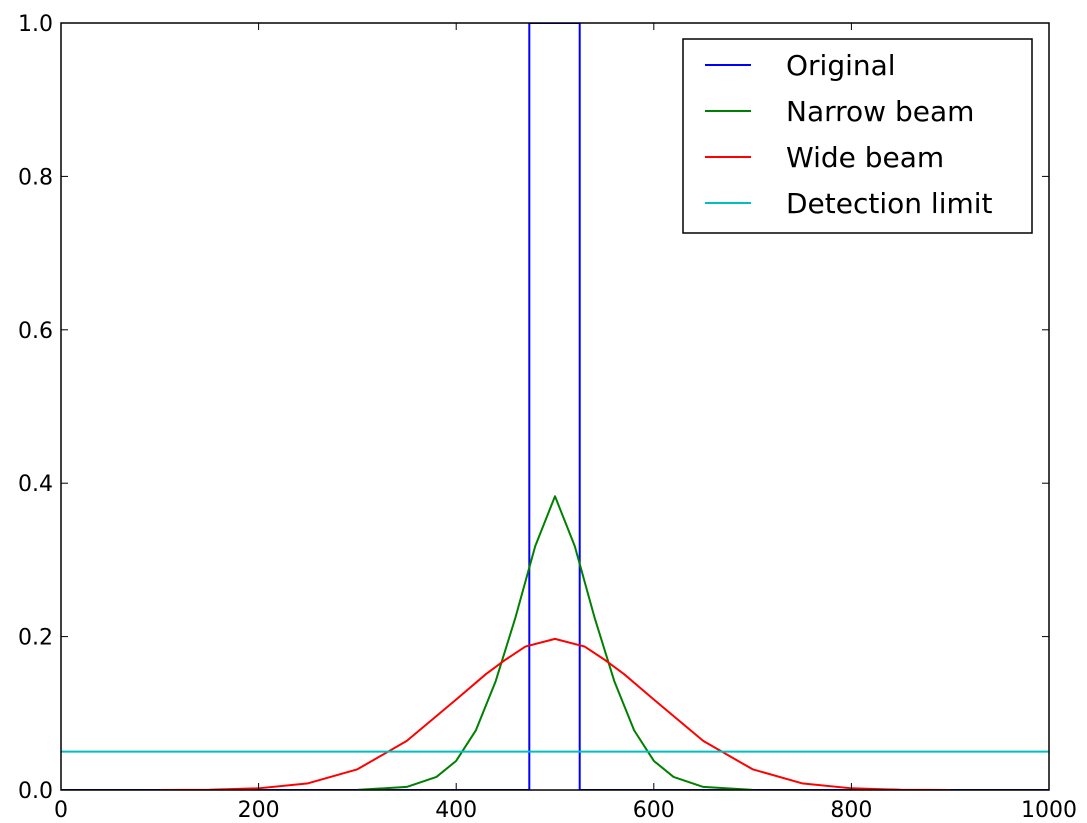  I want to click on y-tick-label: 1.0, so click(35, 24).